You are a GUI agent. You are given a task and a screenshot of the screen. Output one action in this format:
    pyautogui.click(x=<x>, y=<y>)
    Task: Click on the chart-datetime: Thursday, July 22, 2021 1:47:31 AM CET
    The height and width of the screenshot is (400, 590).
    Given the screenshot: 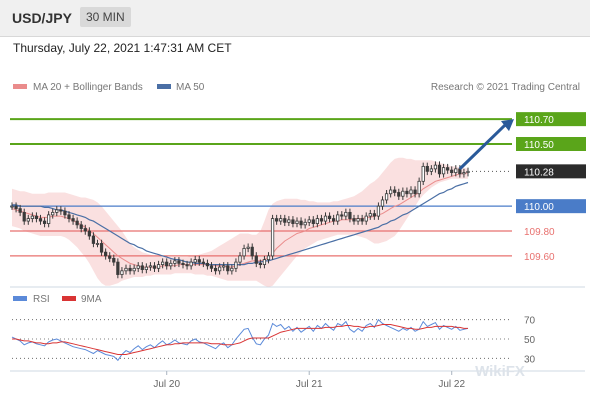 What is the action you would take?
    pyautogui.click(x=122, y=48)
    